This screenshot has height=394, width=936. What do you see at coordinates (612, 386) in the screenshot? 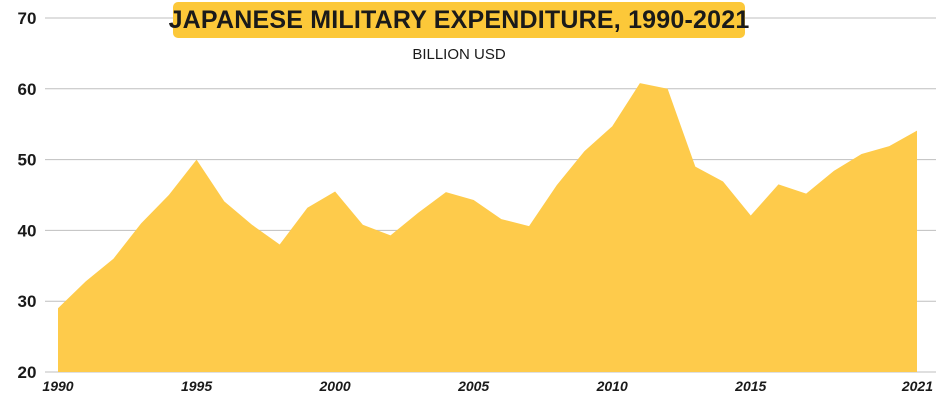
I see `x-tick-label-2010: 2010` at bounding box center [612, 386].